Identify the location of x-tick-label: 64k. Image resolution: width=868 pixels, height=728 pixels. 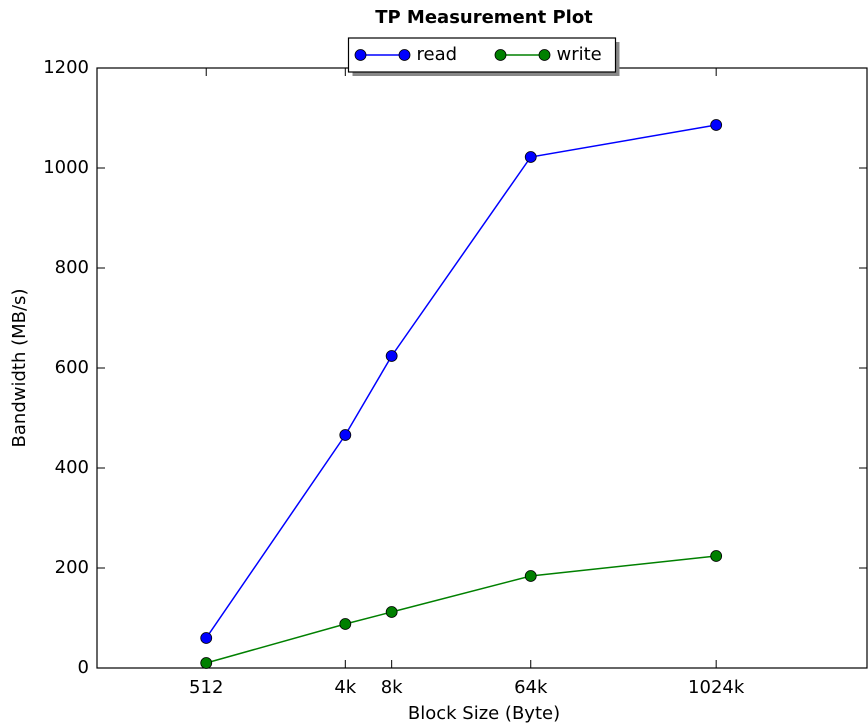
(531, 687).